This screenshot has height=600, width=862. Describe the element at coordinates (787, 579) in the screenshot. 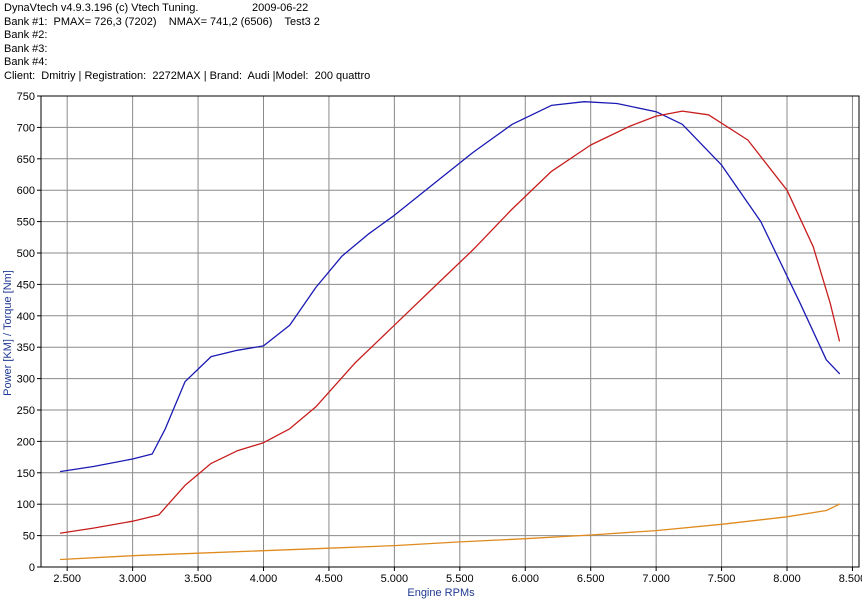

I see `x-tick-label: 8.000` at that location.